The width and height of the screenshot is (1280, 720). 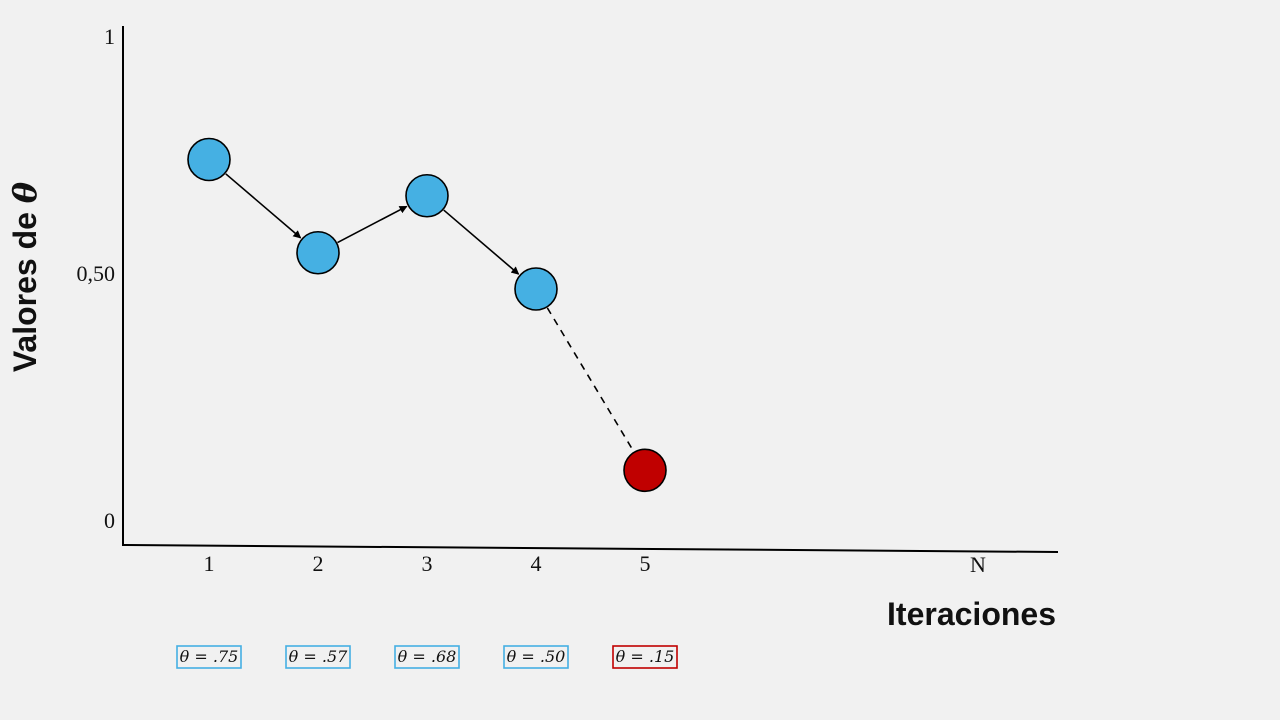 What do you see at coordinates (971, 614) in the screenshot?
I see `x-axis-title: Iteraciones` at bounding box center [971, 614].